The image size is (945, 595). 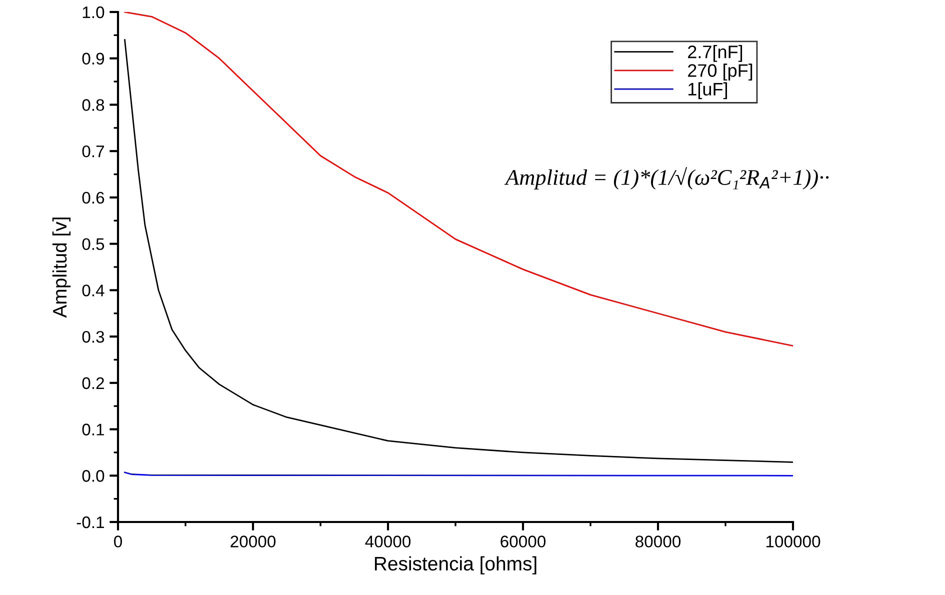 What do you see at coordinates (93, 244) in the screenshot?
I see `y-tick-label: 0.5` at bounding box center [93, 244].